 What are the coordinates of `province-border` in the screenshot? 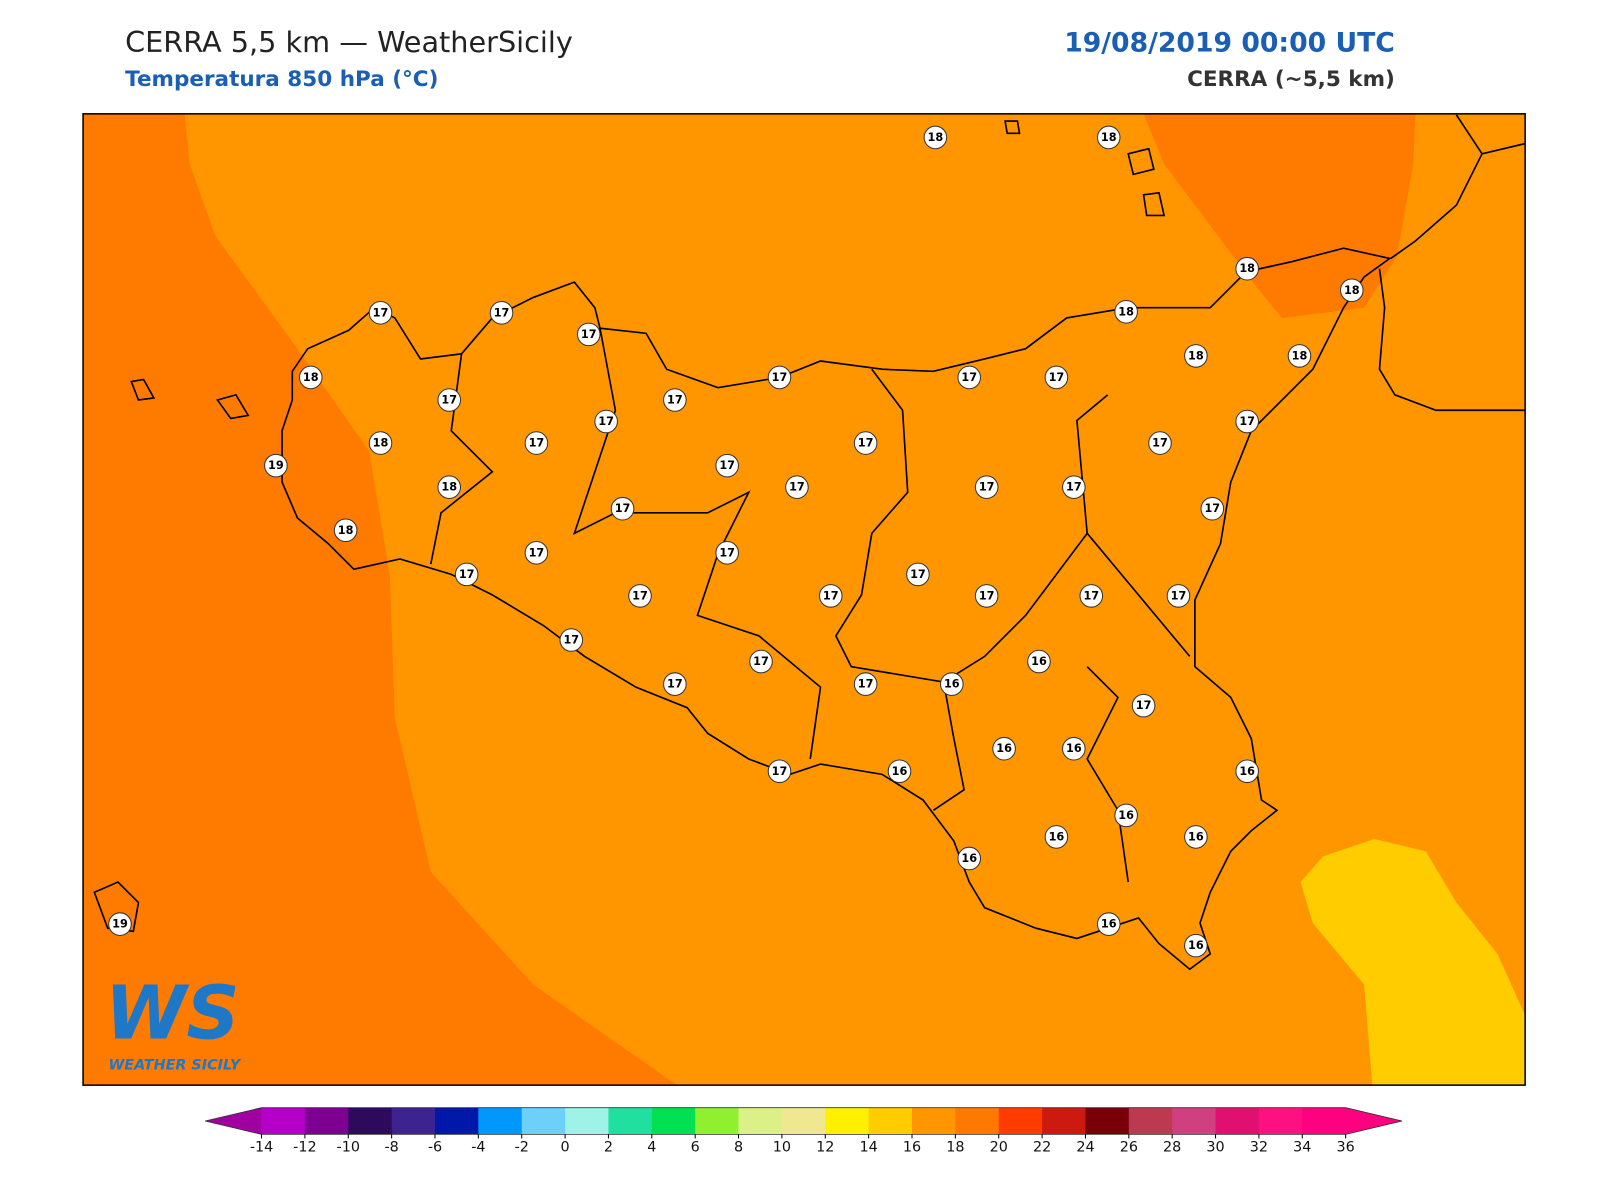 It's located at (971, 525).